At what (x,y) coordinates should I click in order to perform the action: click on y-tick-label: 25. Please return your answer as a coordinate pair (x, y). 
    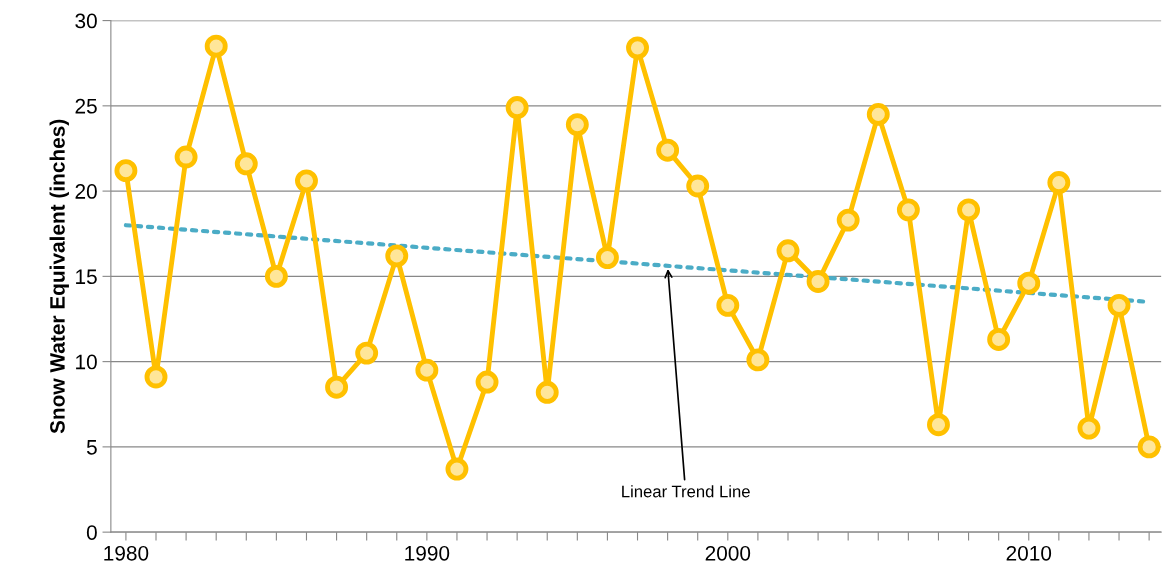
    Looking at the image, I should click on (86, 106).